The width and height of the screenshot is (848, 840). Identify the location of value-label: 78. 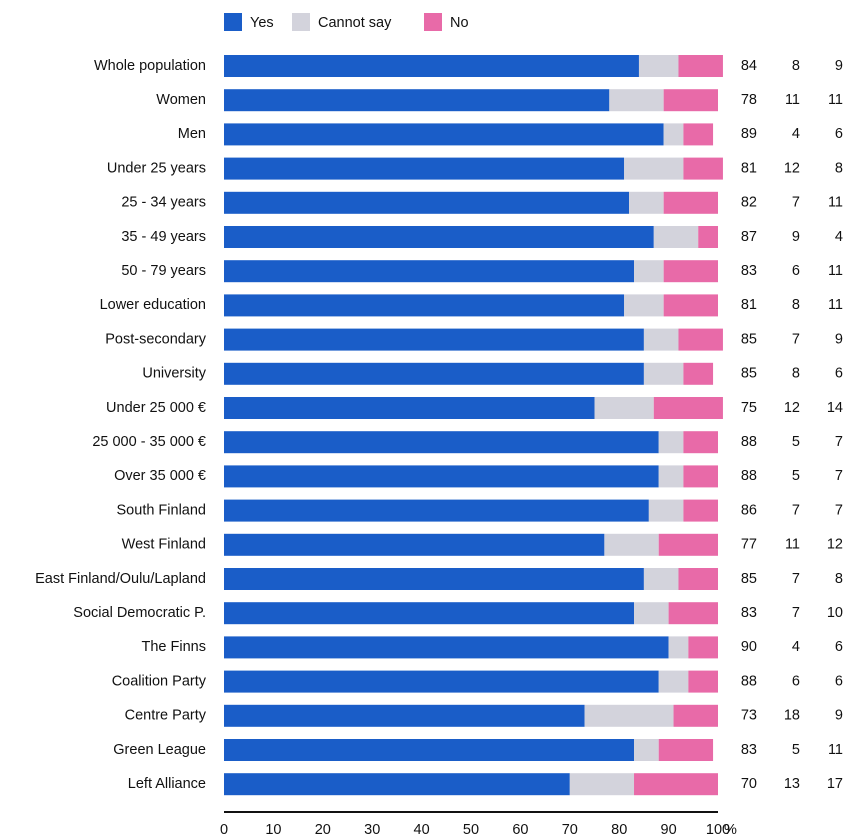
(749, 100).